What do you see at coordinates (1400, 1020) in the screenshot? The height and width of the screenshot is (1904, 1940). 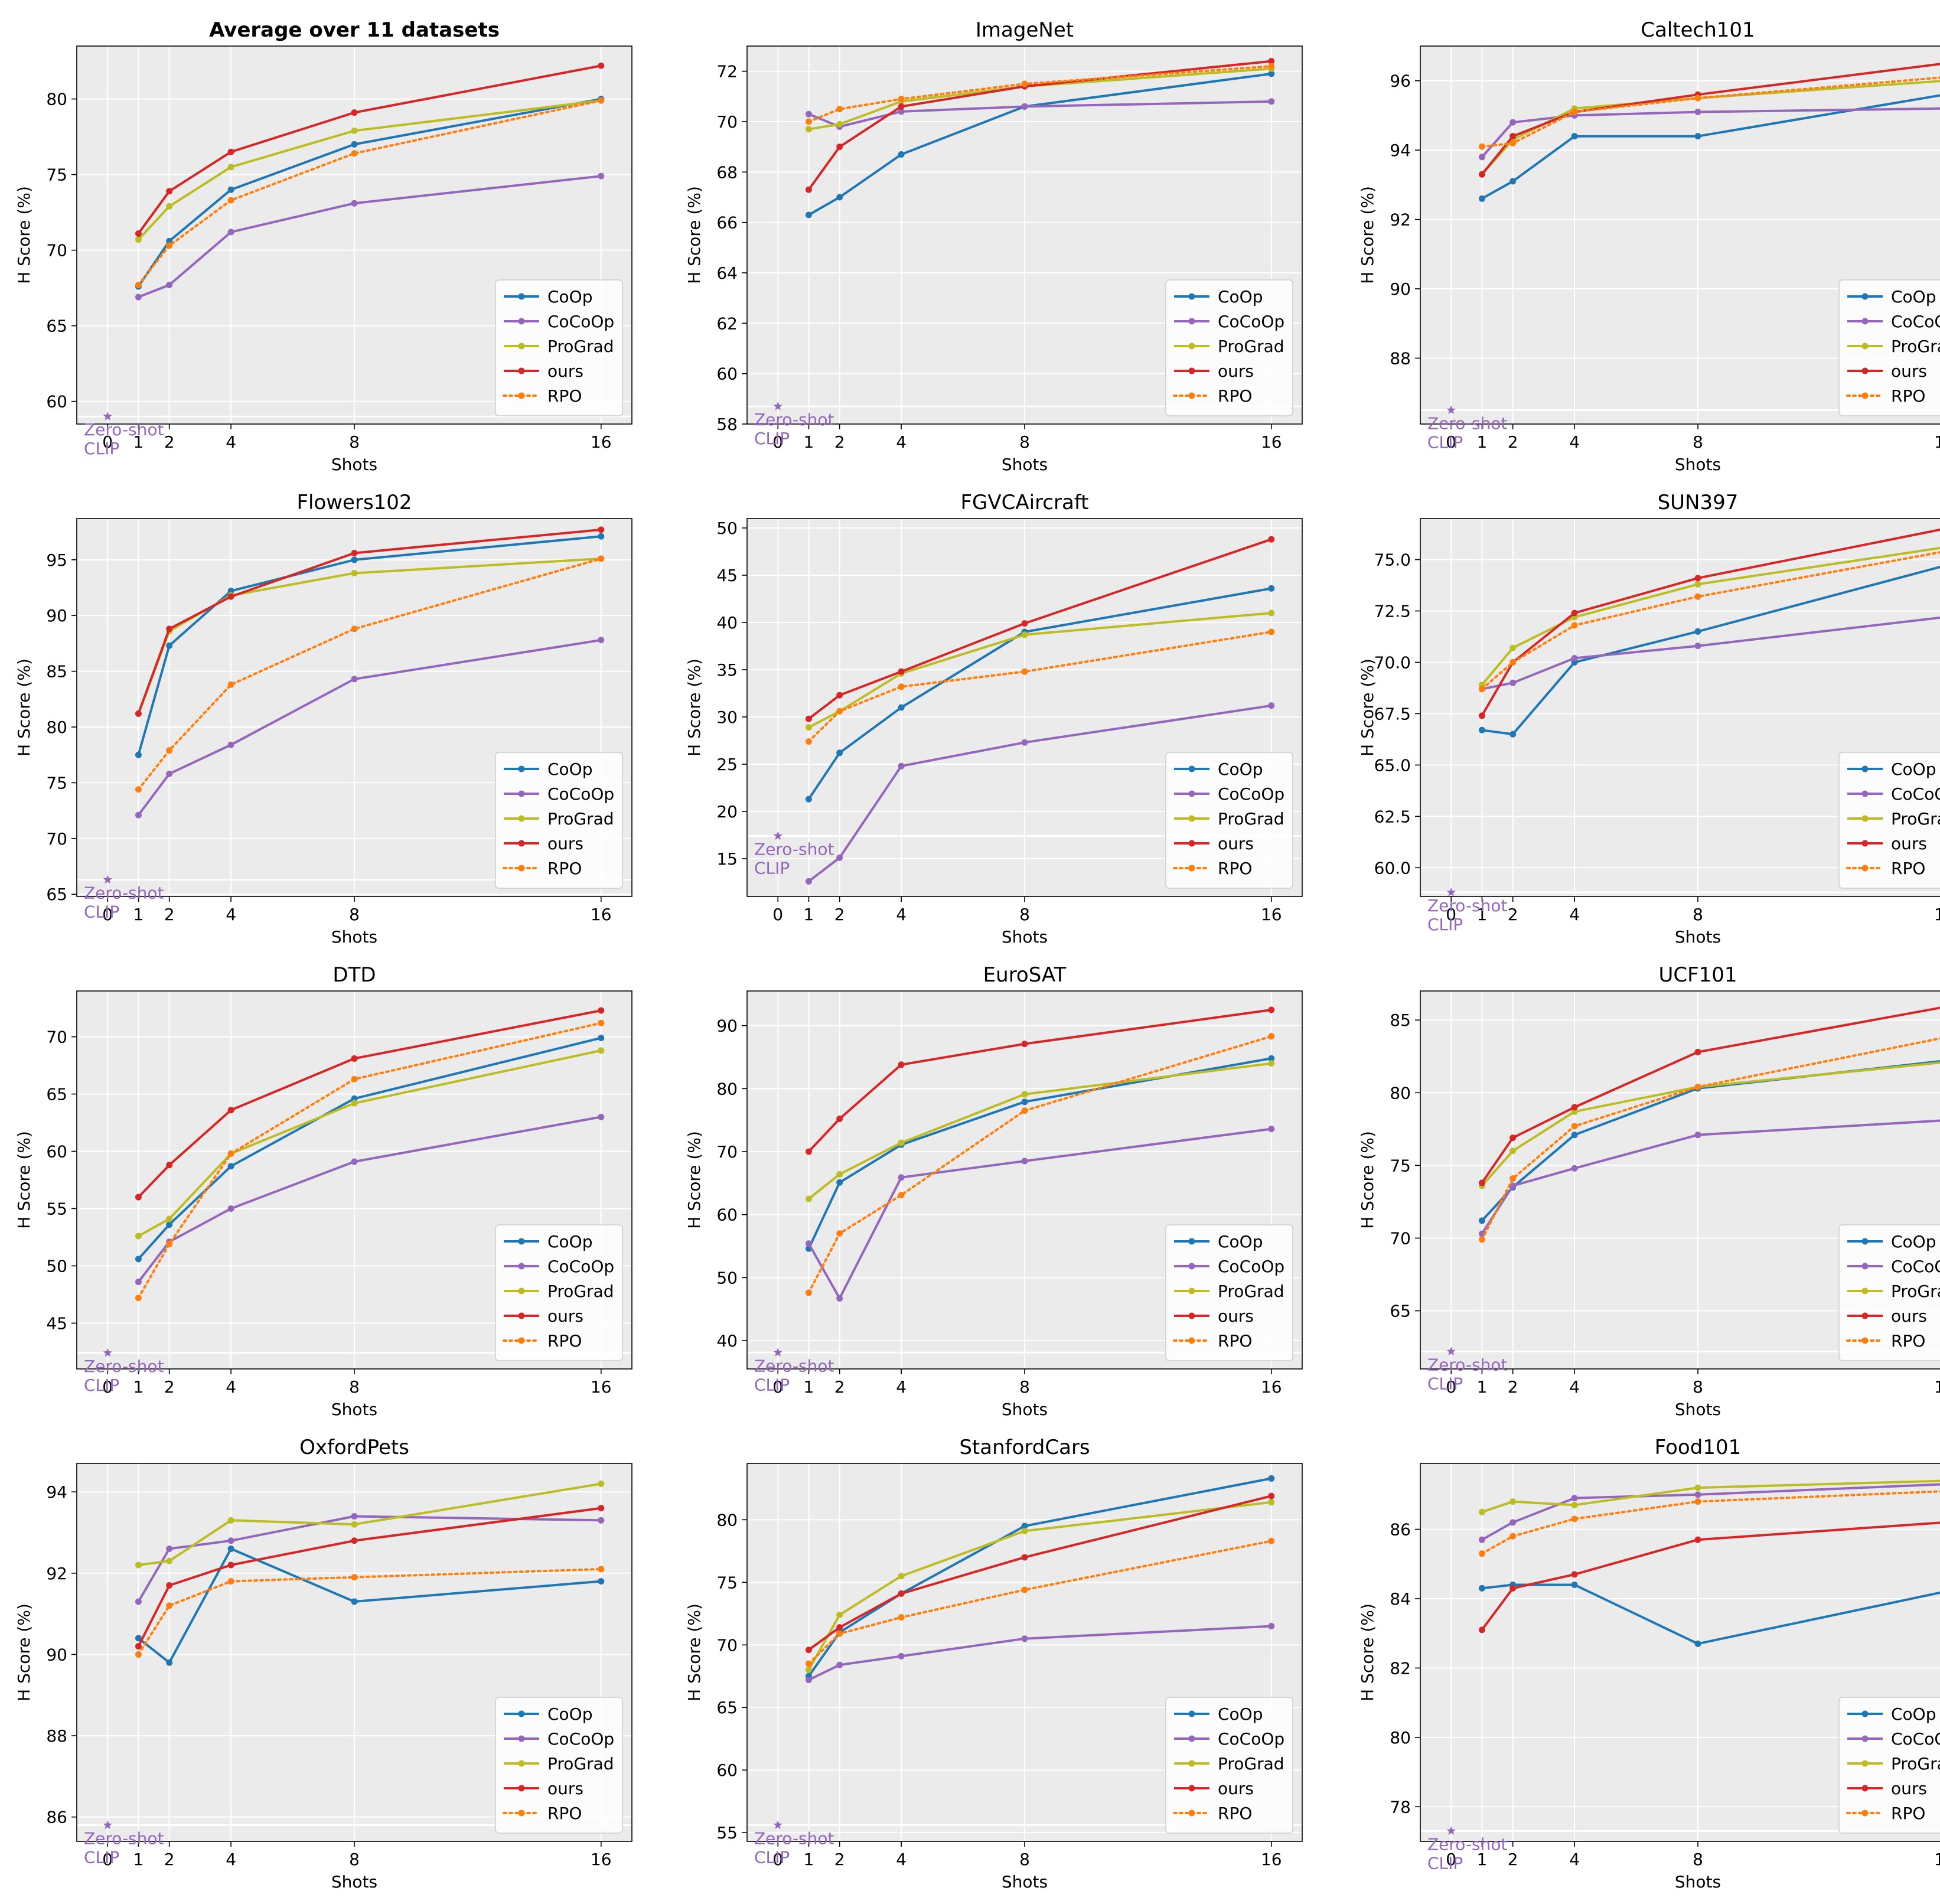 I see `y-tick-label: 85` at bounding box center [1400, 1020].